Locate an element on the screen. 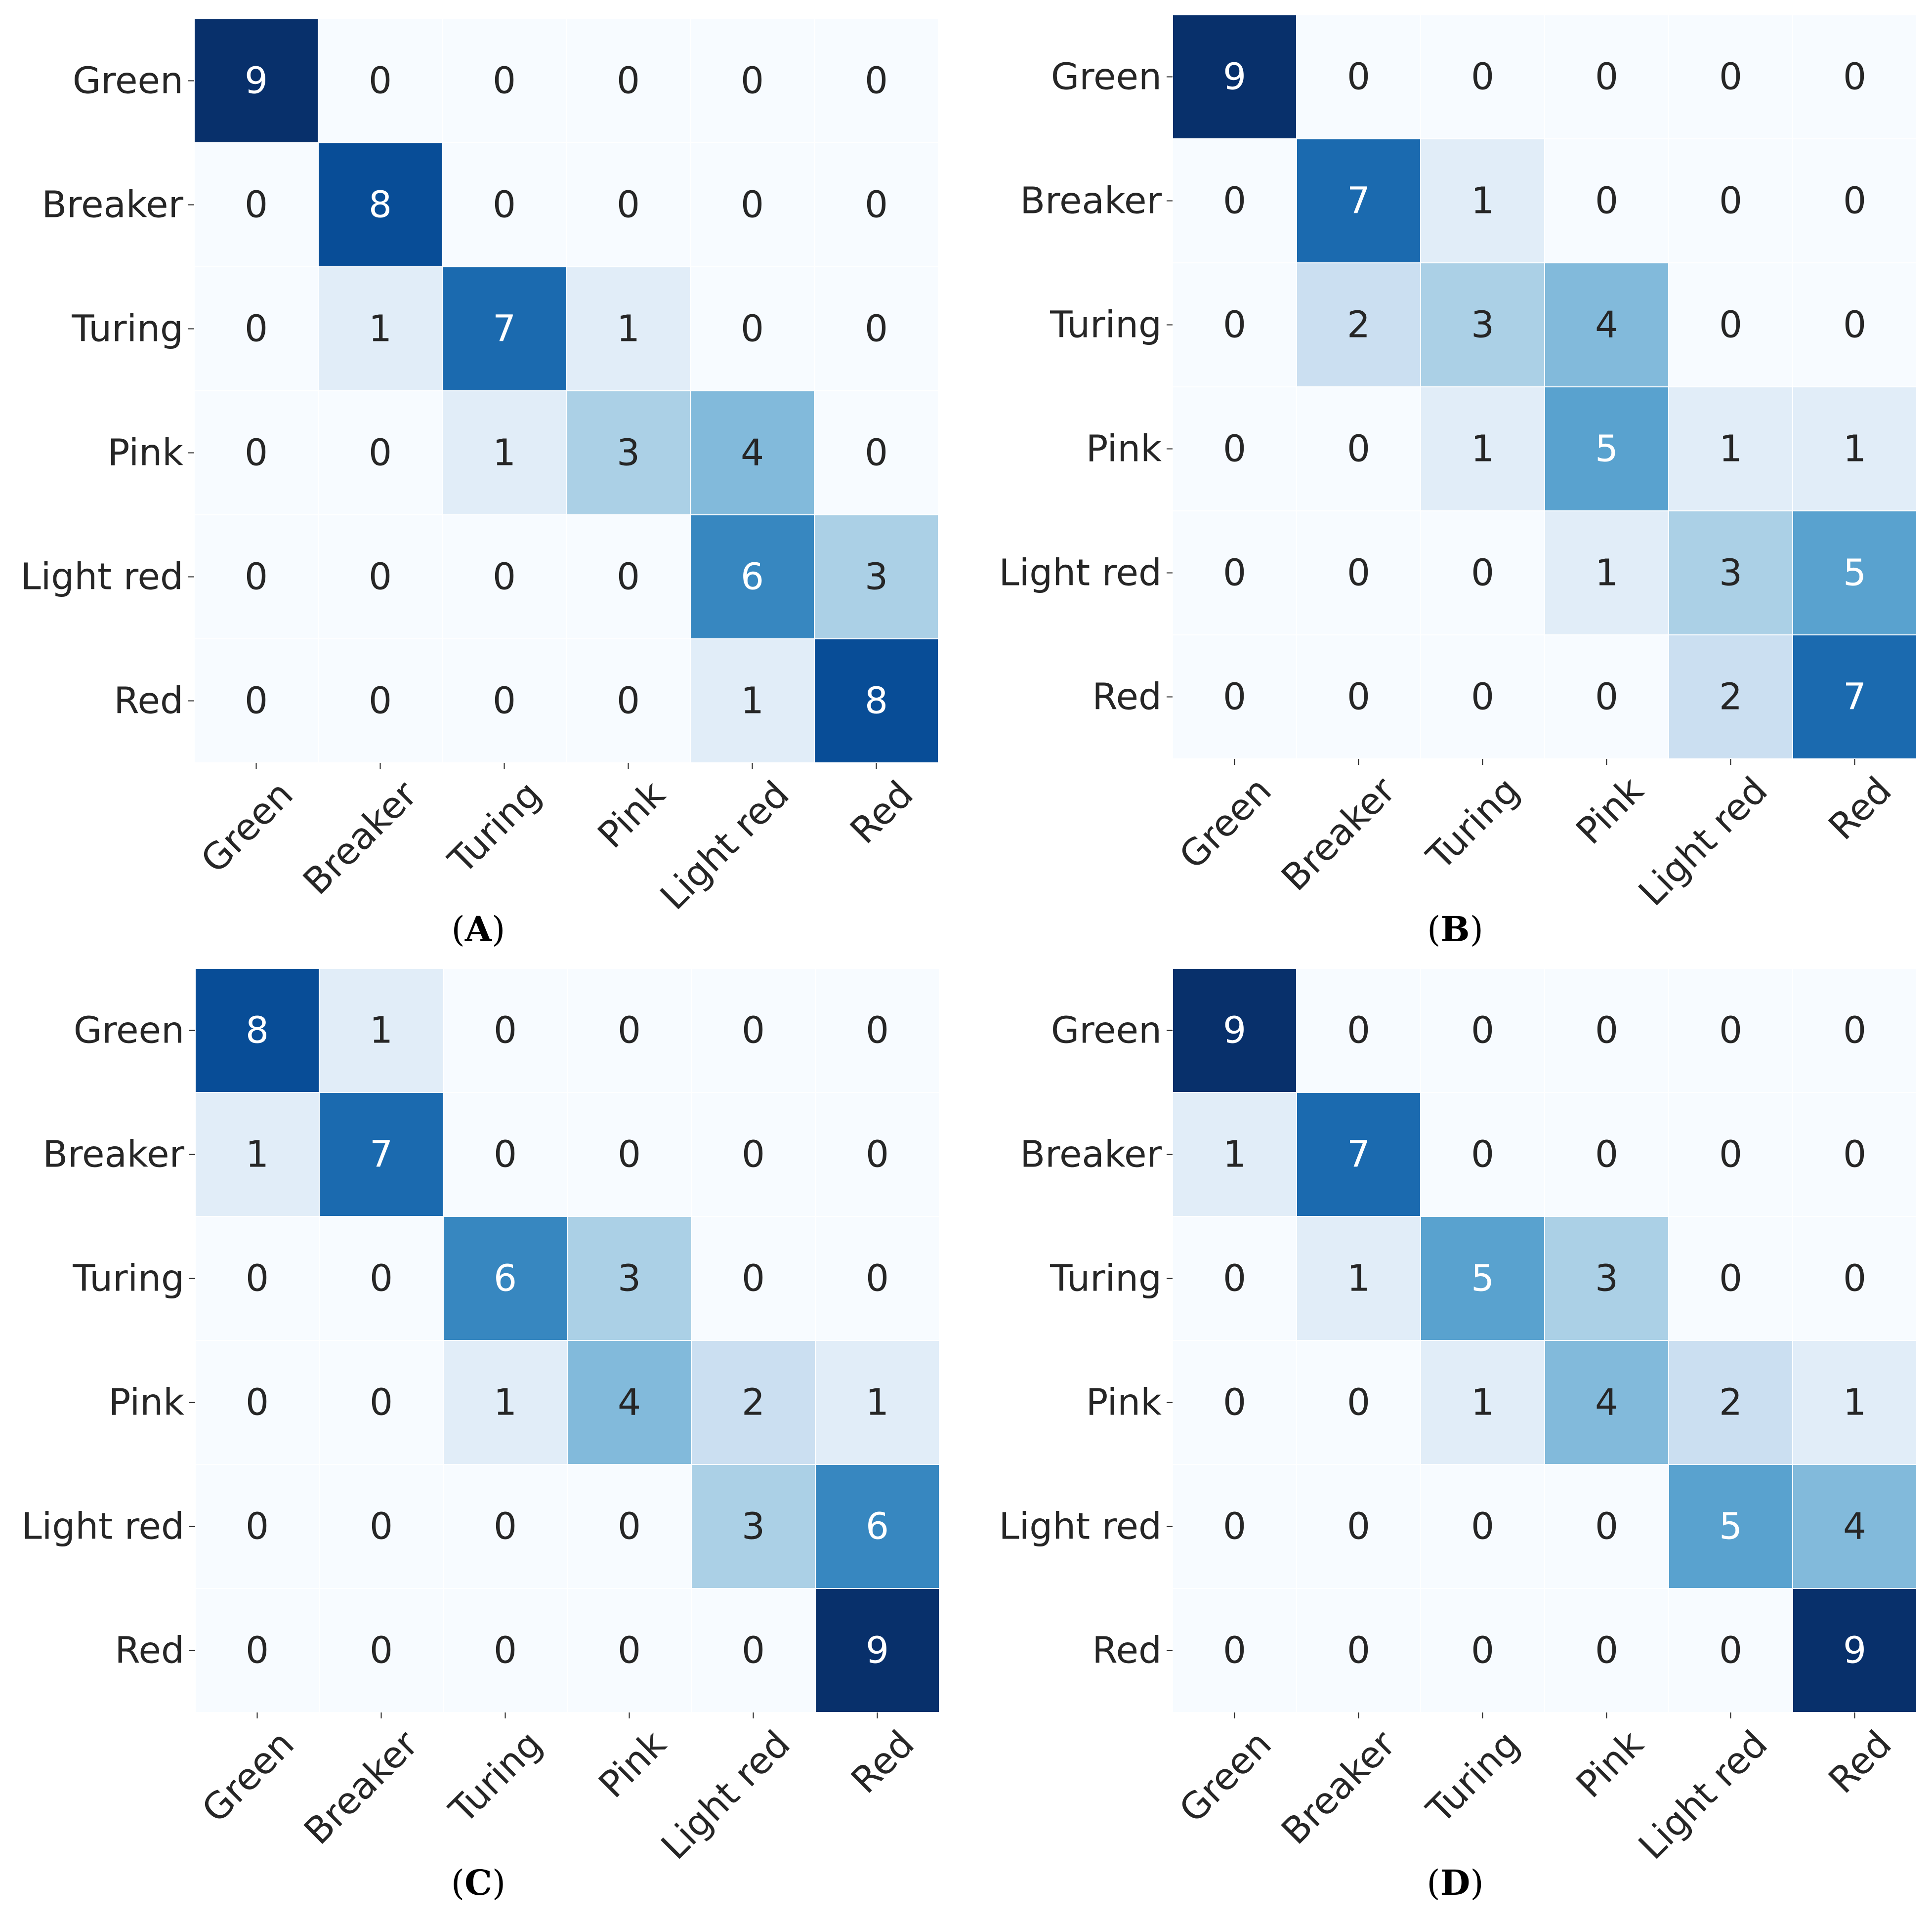  cell-value: 5 is located at coordinates (1606, 449).